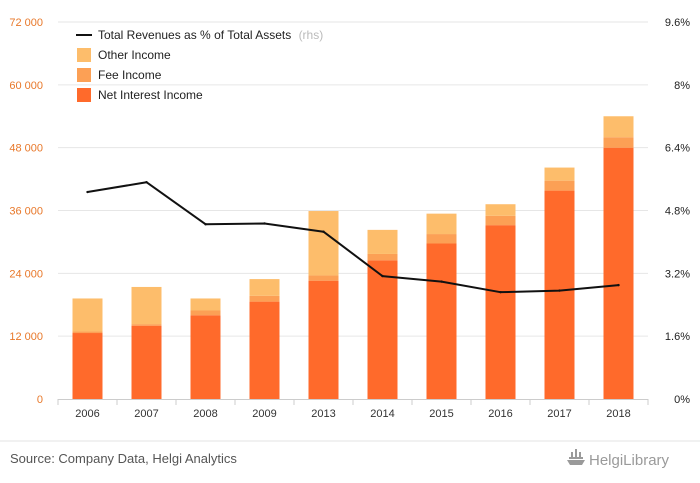 The image size is (700, 483). What do you see at coordinates (677, 337) in the screenshot?
I see `y-right-tick-label: 1.6%` at bounding box center [677, 337].